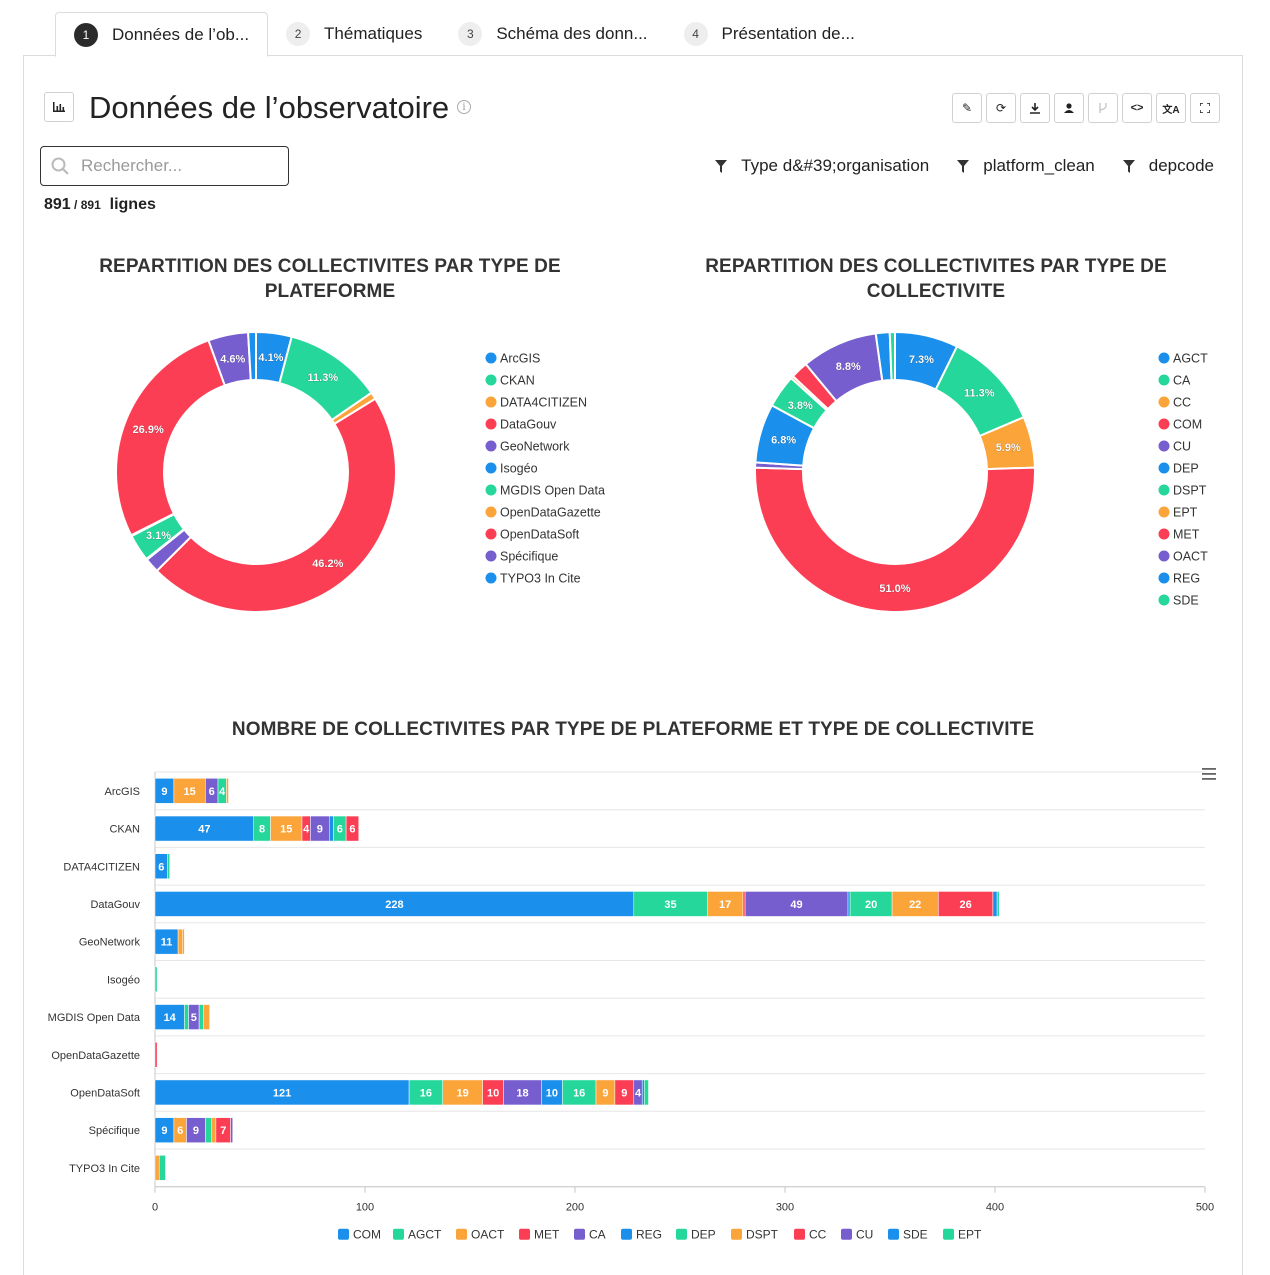 The height and width of the screenshot is (1275, 1270). Describe the element at coordinates (1001, 108) in the screenshot. I see `refresh-button: ⟳` at that location.